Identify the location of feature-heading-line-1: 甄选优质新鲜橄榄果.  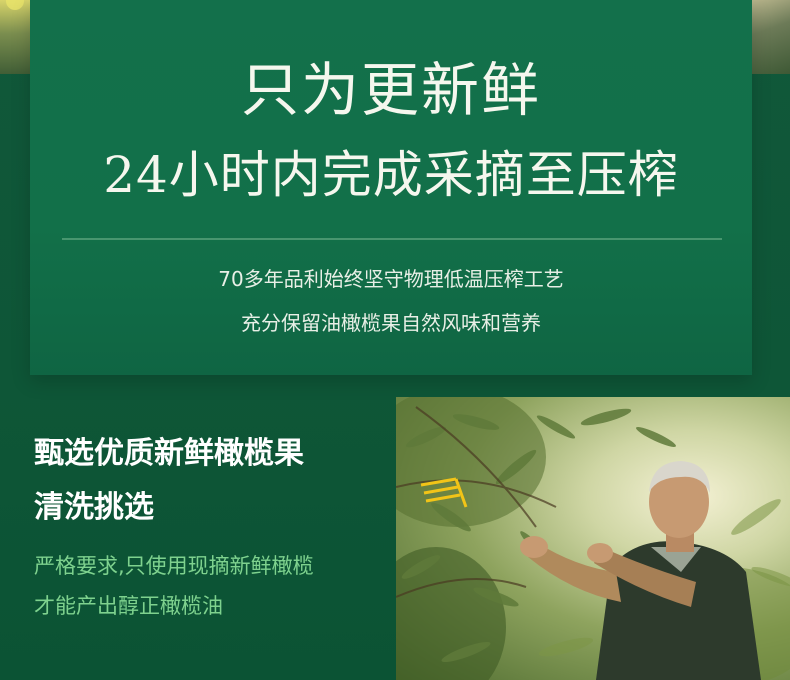
(169, 453).